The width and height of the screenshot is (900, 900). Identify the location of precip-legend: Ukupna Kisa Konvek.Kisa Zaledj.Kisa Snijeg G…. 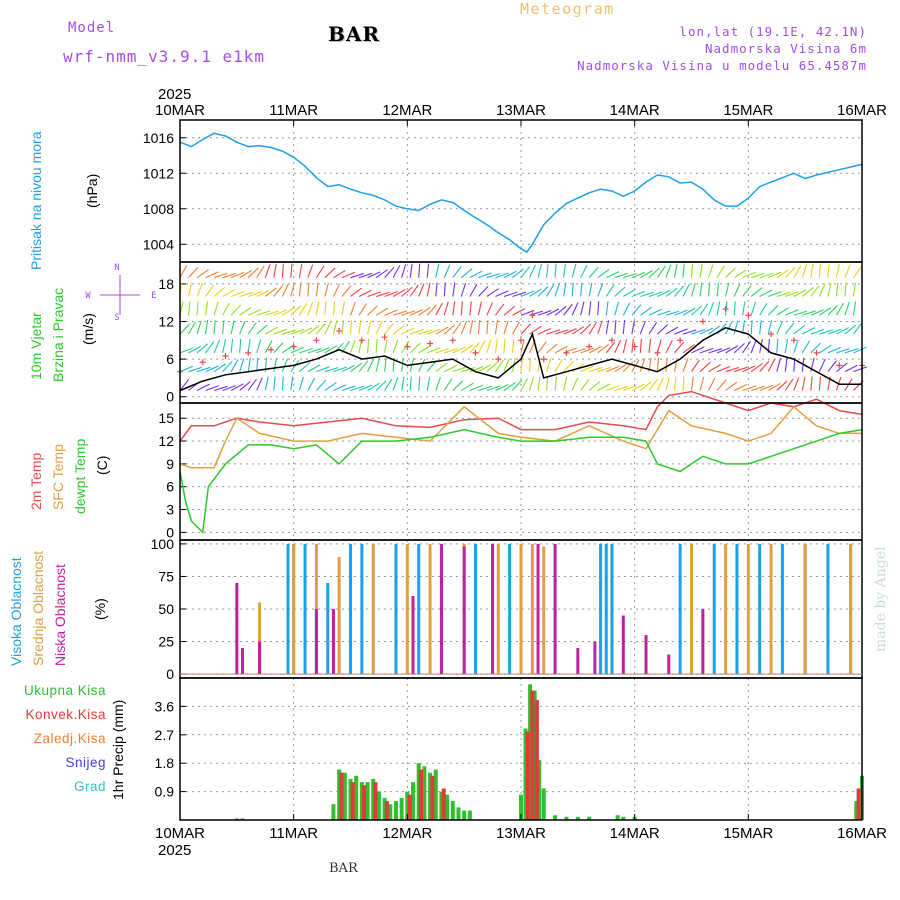
(53, 748).